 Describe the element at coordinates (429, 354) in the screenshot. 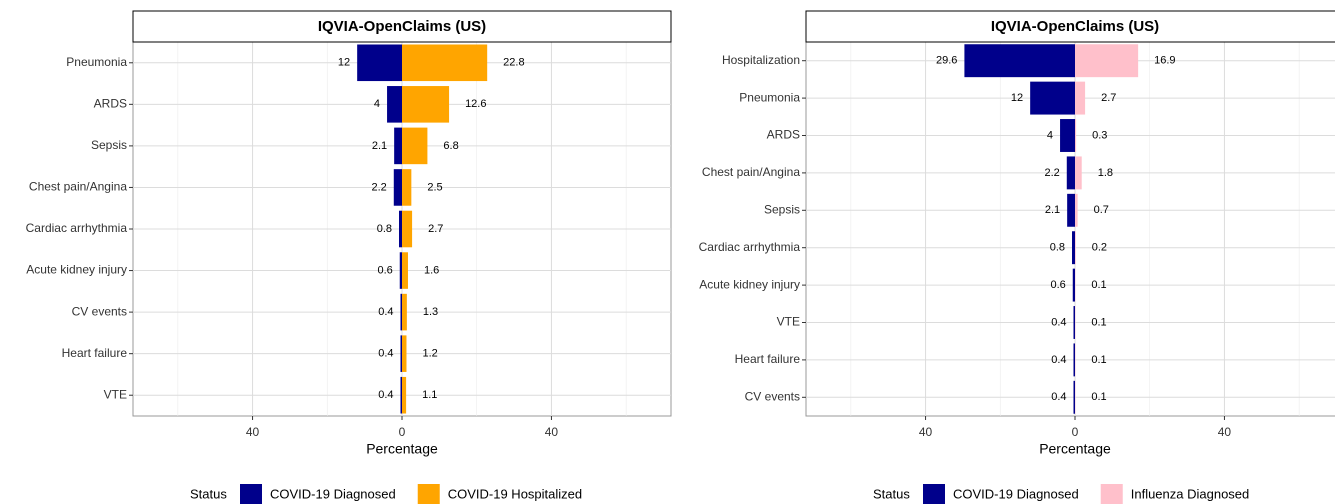

I see `data-label: 1.2` at that location.